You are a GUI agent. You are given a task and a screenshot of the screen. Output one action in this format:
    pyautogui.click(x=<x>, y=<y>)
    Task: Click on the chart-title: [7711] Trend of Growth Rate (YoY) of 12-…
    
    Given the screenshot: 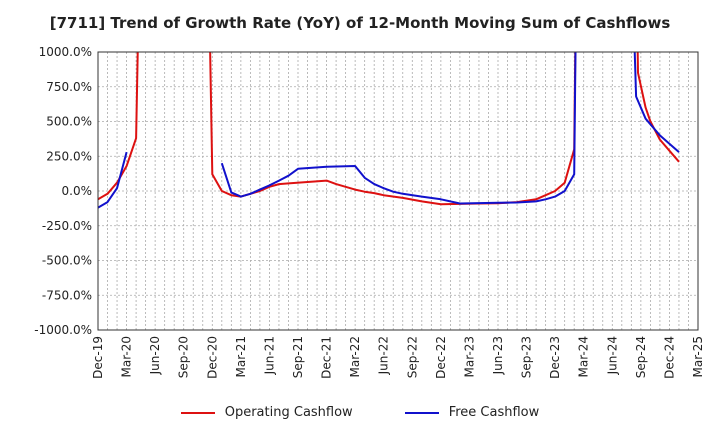 What is the action you would take?
    pyautogui.click(x=360, y=23)
    